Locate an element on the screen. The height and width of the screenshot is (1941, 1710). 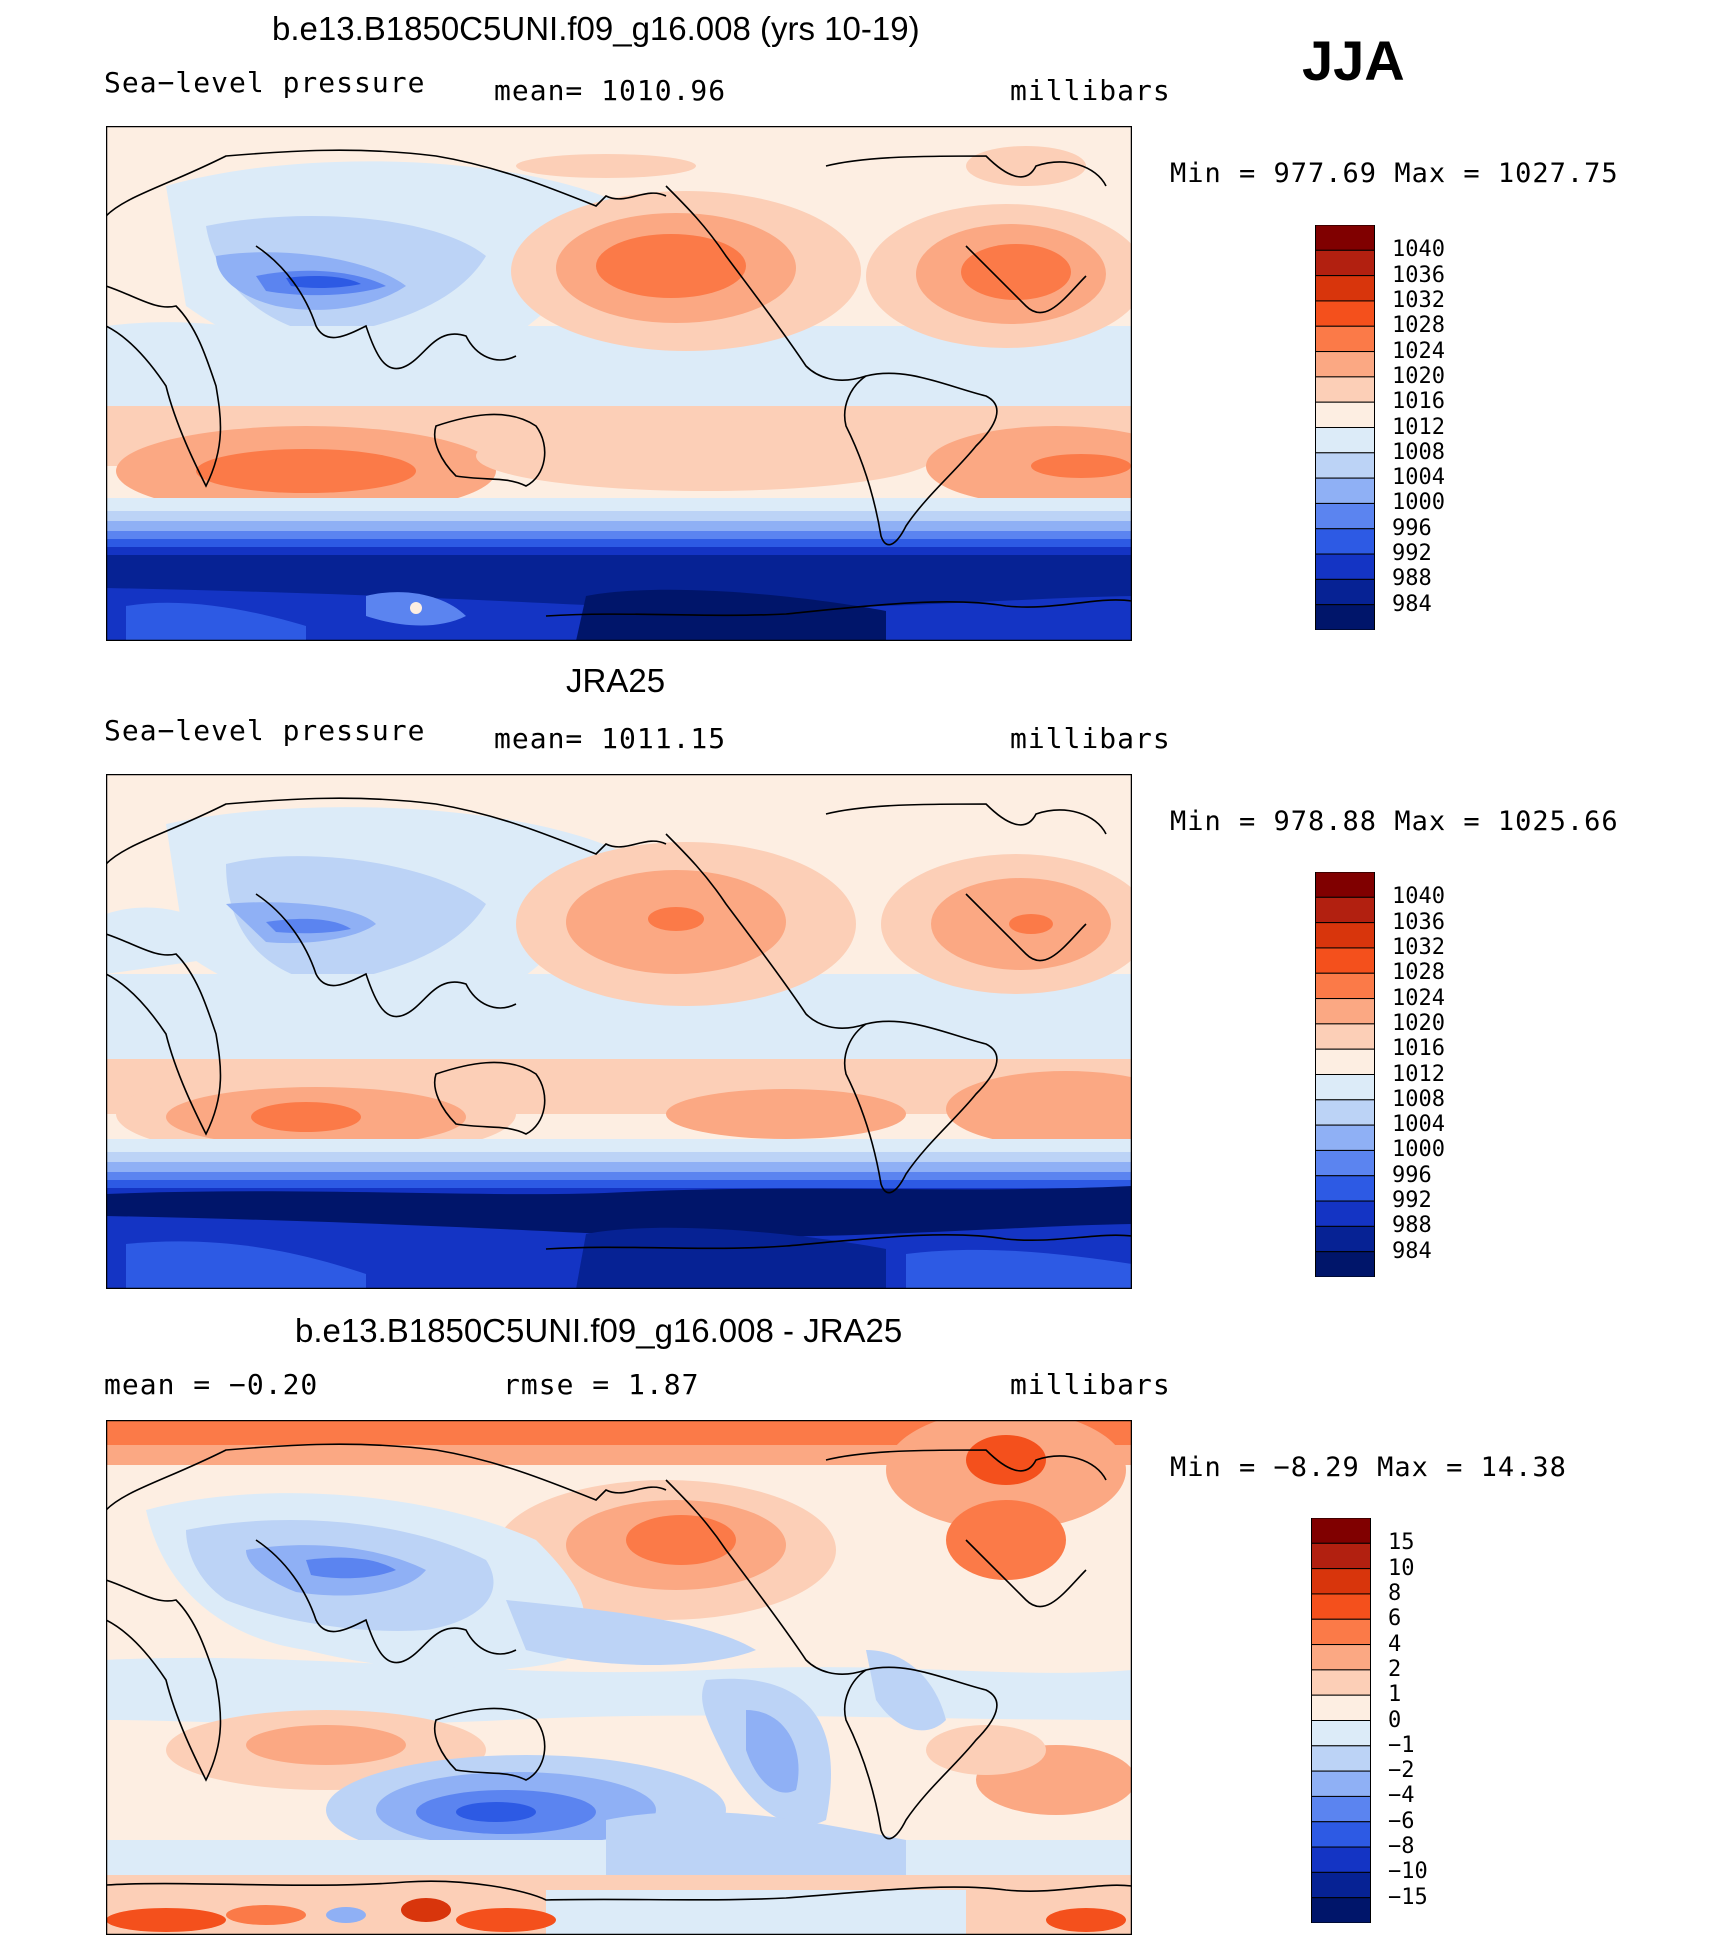
colorbar-tick-label: −15 is located at coordinates (1408, 1897).